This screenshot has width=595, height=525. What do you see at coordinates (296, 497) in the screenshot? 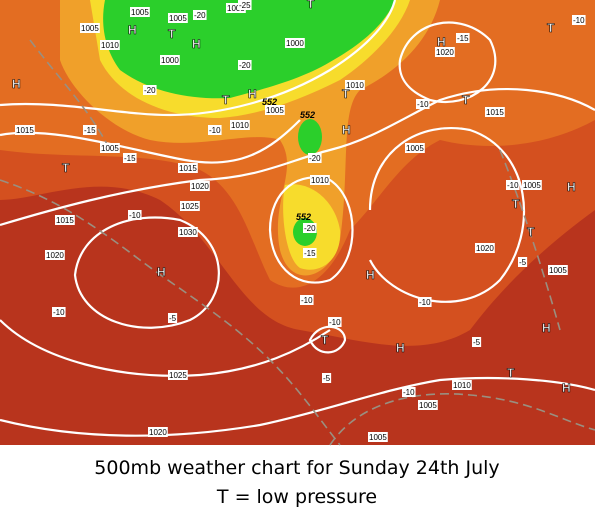
I see `caption-line: T = low pressure` at bounding box center [296, 497].